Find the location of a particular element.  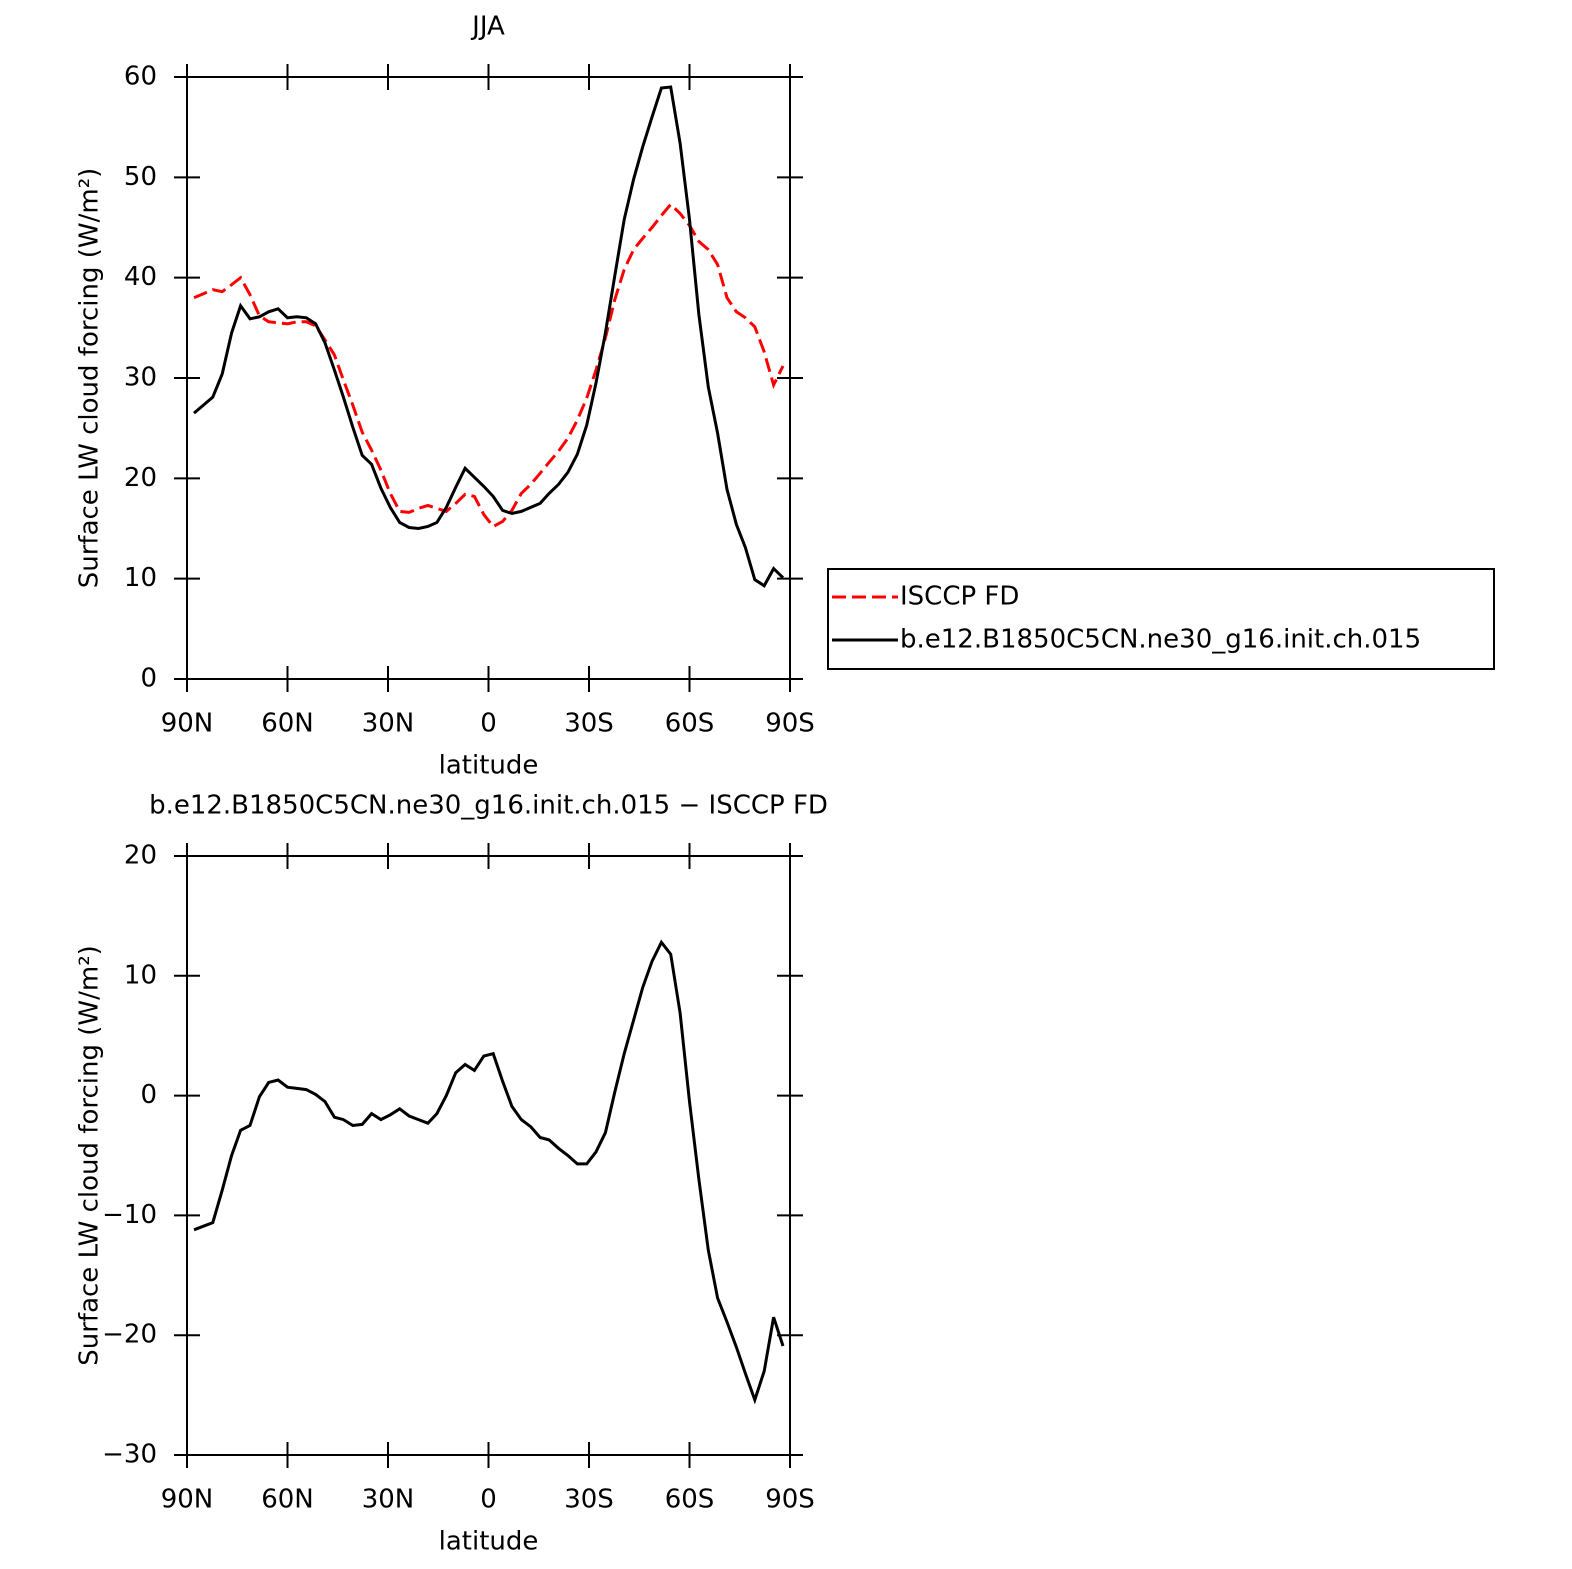

chart-title: JJA is located at coordinates (487, 27).